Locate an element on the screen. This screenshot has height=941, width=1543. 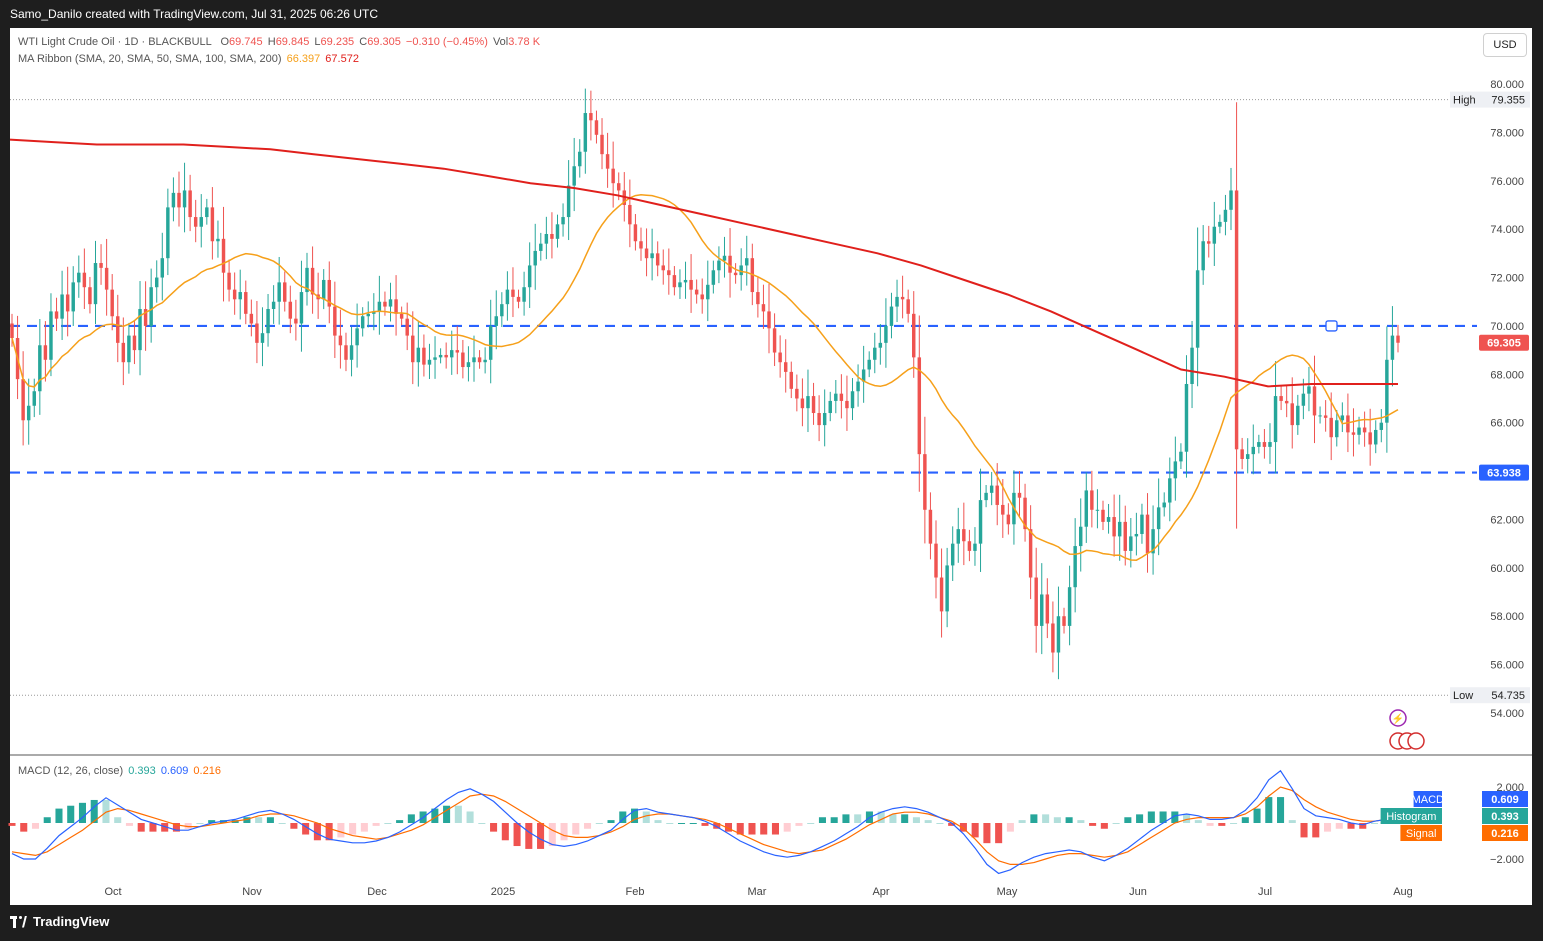
line-handle-icon is located at coordinates (1331, 326).